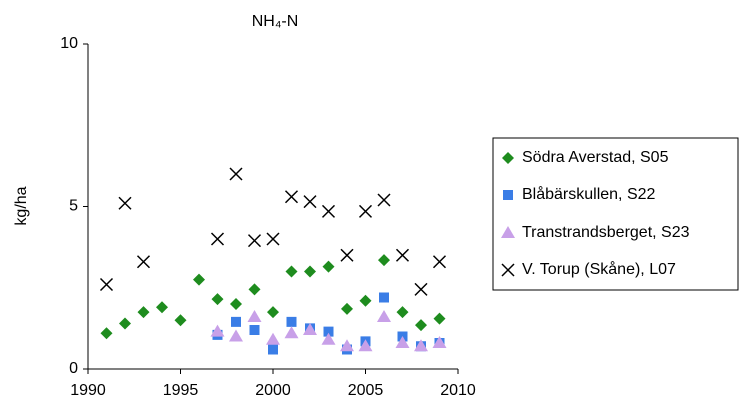  I want to click on y-axis-label: kg/ha, so click(21, 205).